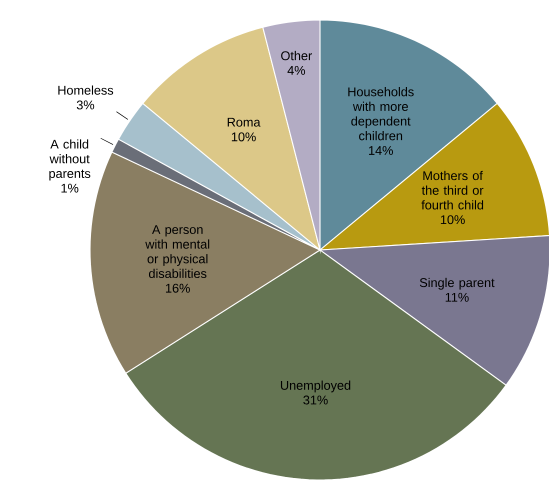  Describe the element at coordinates (86, 90) in the screenshot. I see `slice-label: Homeless` at that location.